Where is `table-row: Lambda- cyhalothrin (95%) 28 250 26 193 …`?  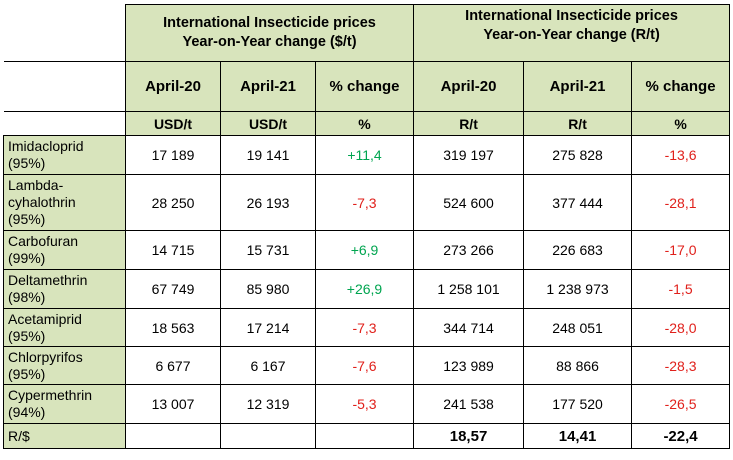 table-row: Lambda- cyhalothrin (95%) 28 250 26 193 … is located at coordinates (367, 202).